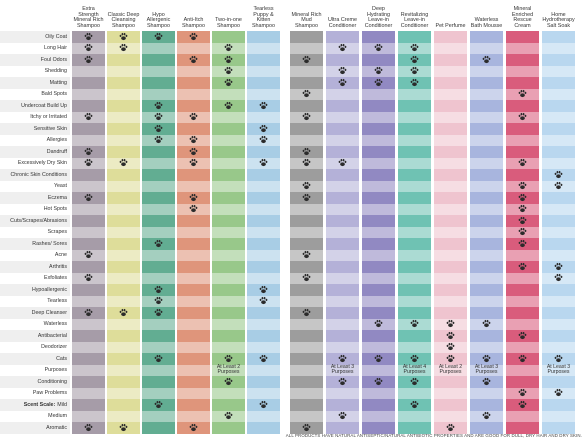  What do you see at coordinates (52, 335) in the screenshot?
I see `row-label-text: Antibacterial` at bounding box center [52, 335].